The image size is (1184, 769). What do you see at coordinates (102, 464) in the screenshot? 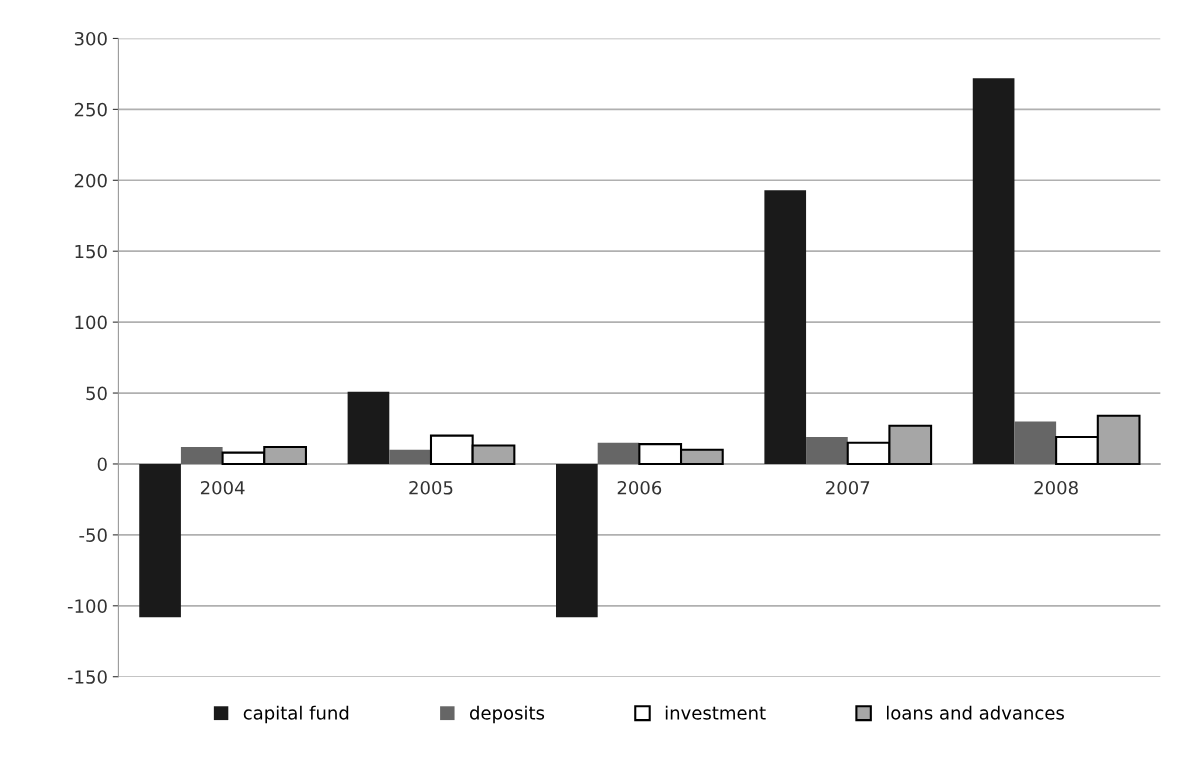
I see `y-tick-label: 0` at bounding box center [102, 464].